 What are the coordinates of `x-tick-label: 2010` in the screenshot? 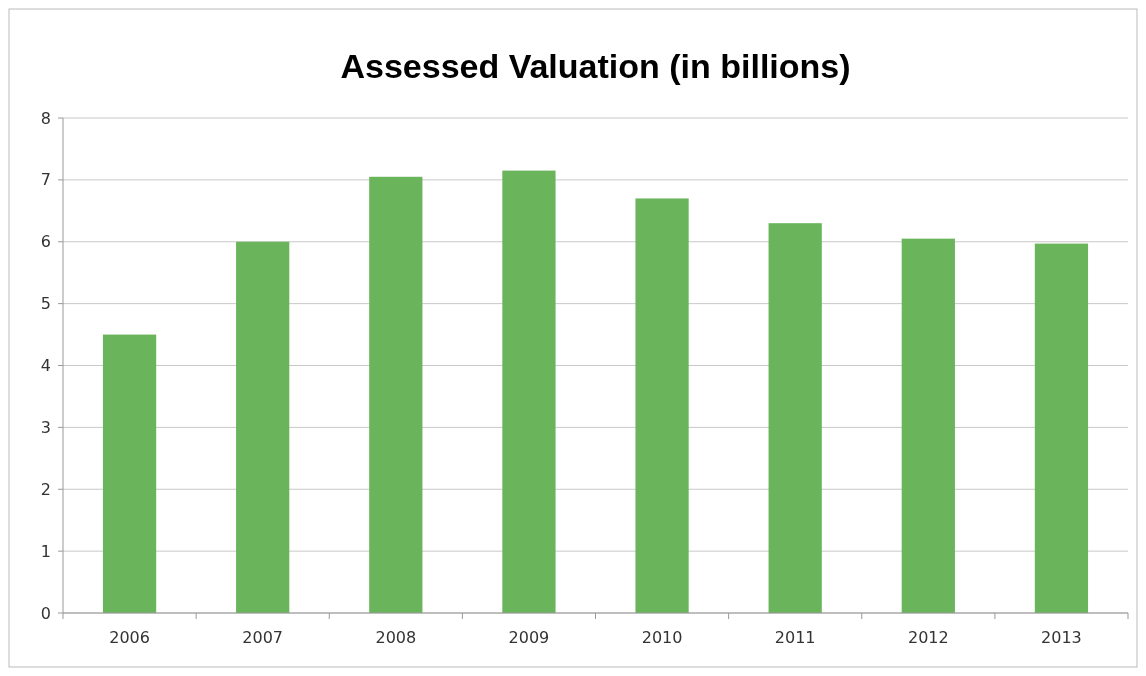 It's located at (662, 637).